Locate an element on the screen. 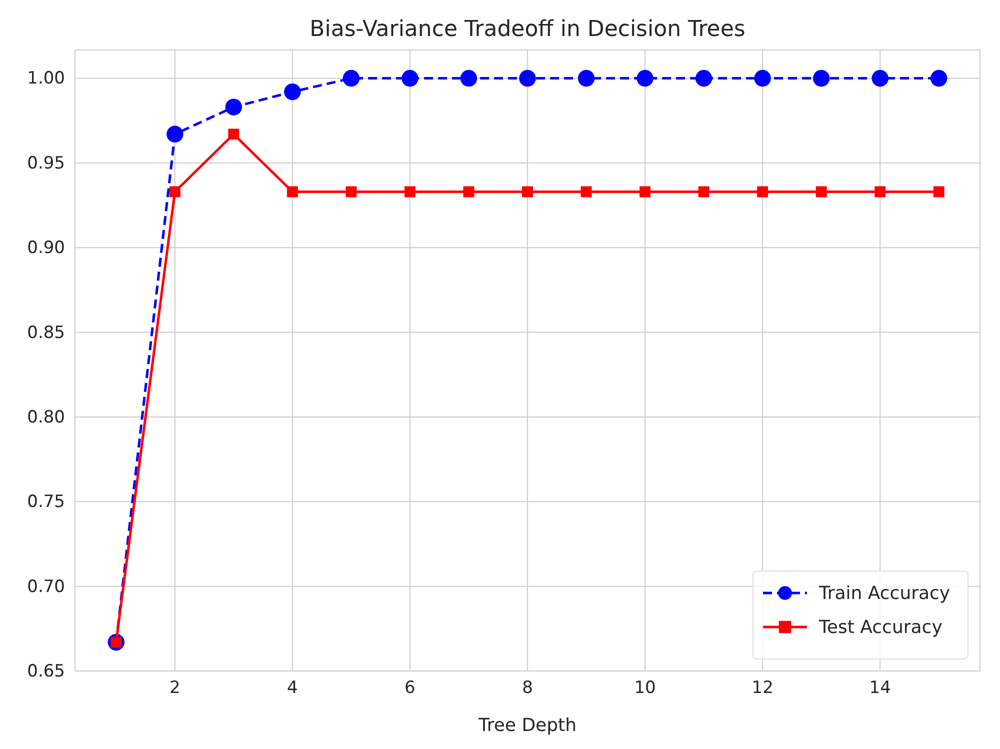 This screenshot has height=749, width=1000. x-tick-label: 14 is located at coordinates (880, 688).